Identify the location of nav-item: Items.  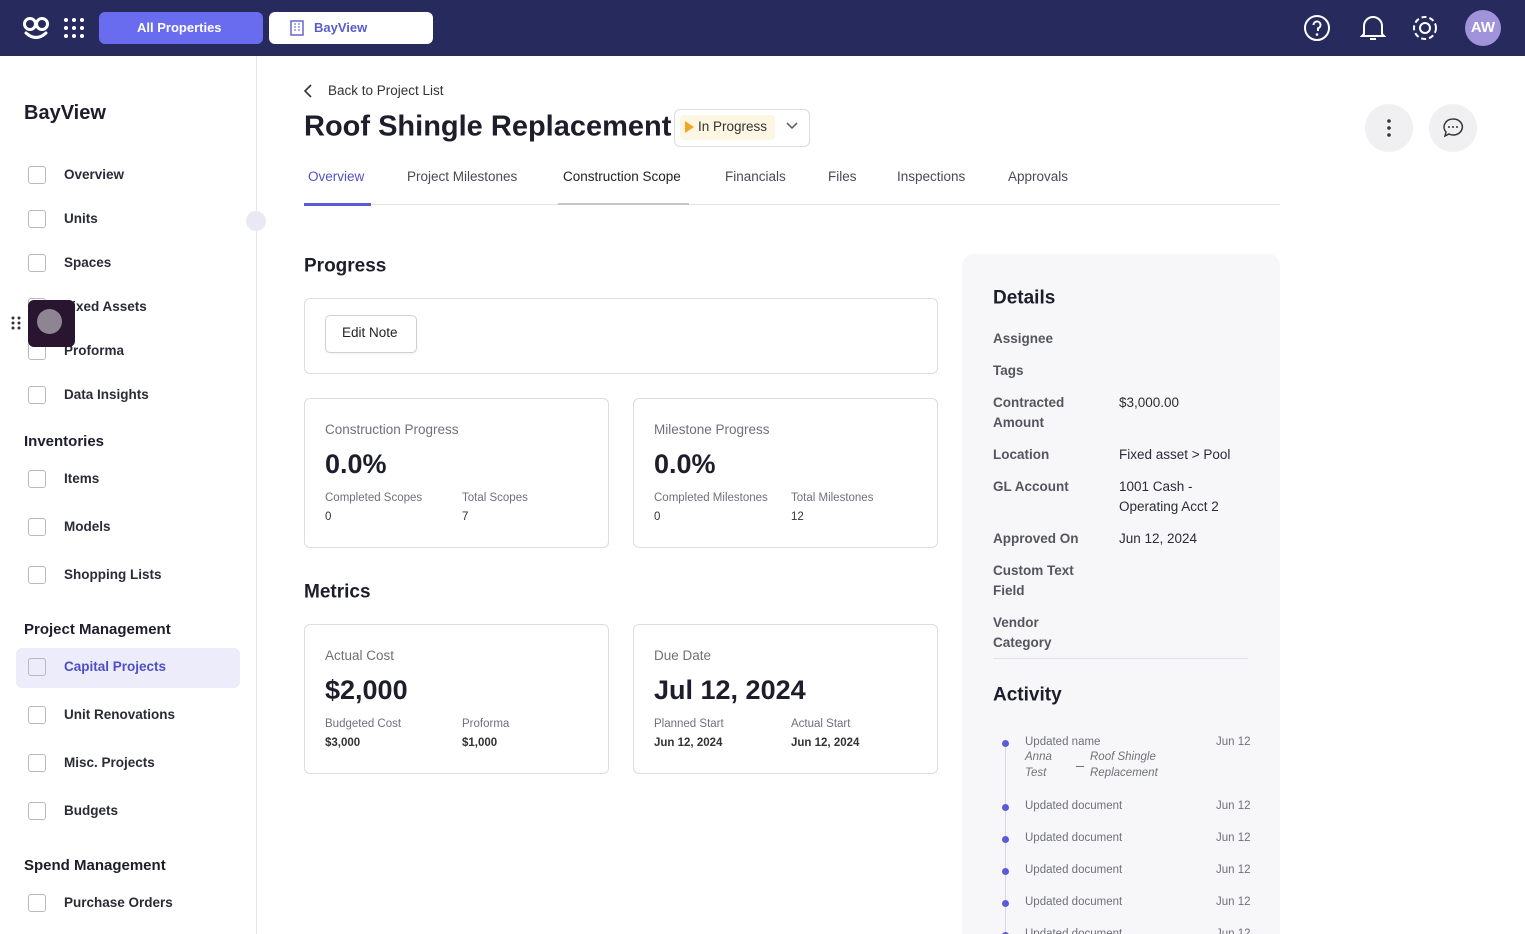
(82, 478).